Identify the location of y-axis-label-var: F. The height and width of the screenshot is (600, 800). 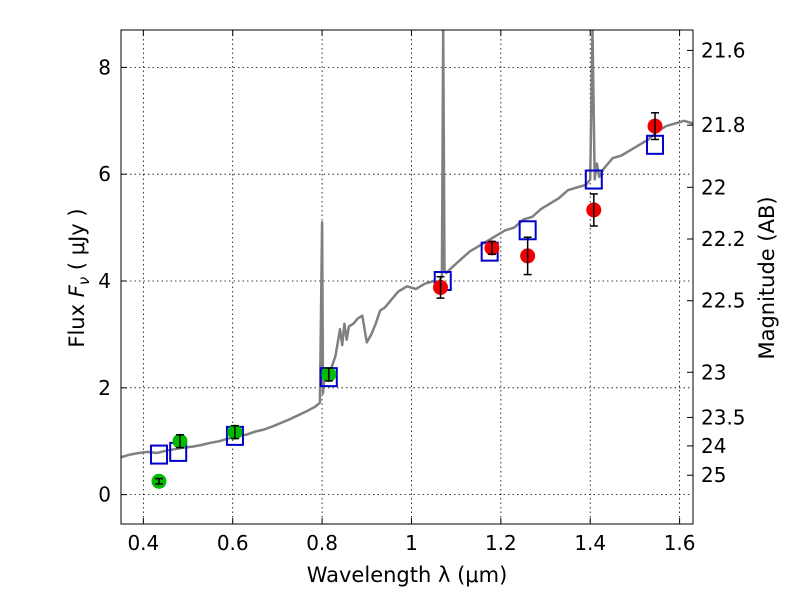
(77, 290).